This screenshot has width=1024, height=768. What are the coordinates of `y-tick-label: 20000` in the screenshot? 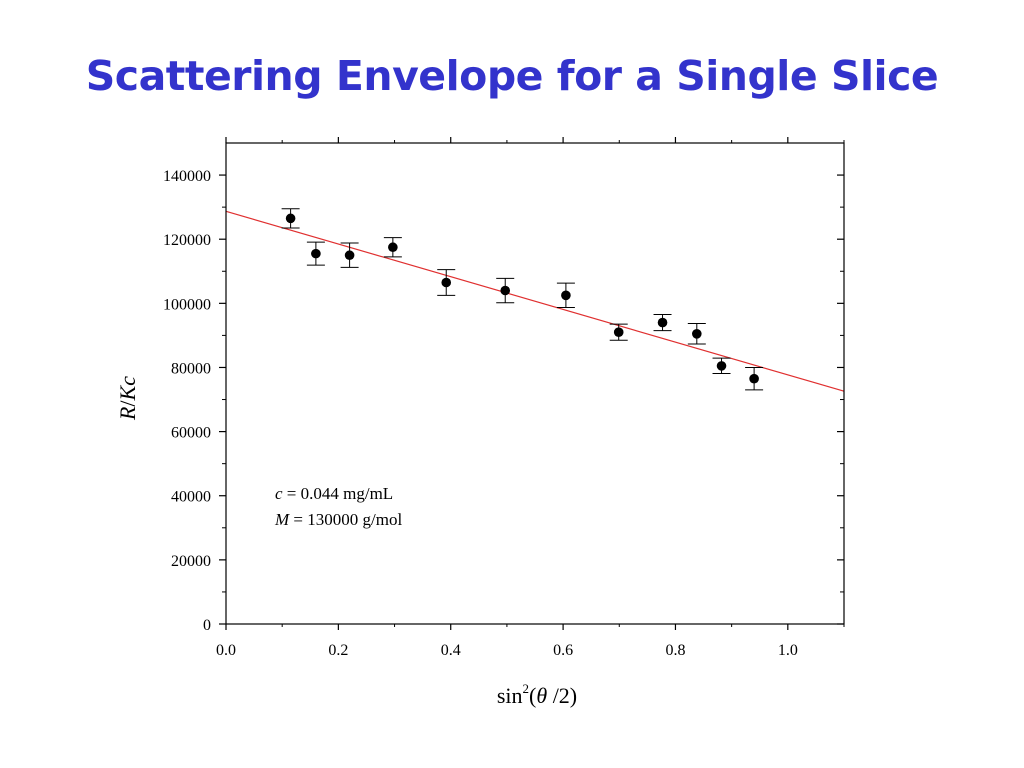 It's located at (191, 561).